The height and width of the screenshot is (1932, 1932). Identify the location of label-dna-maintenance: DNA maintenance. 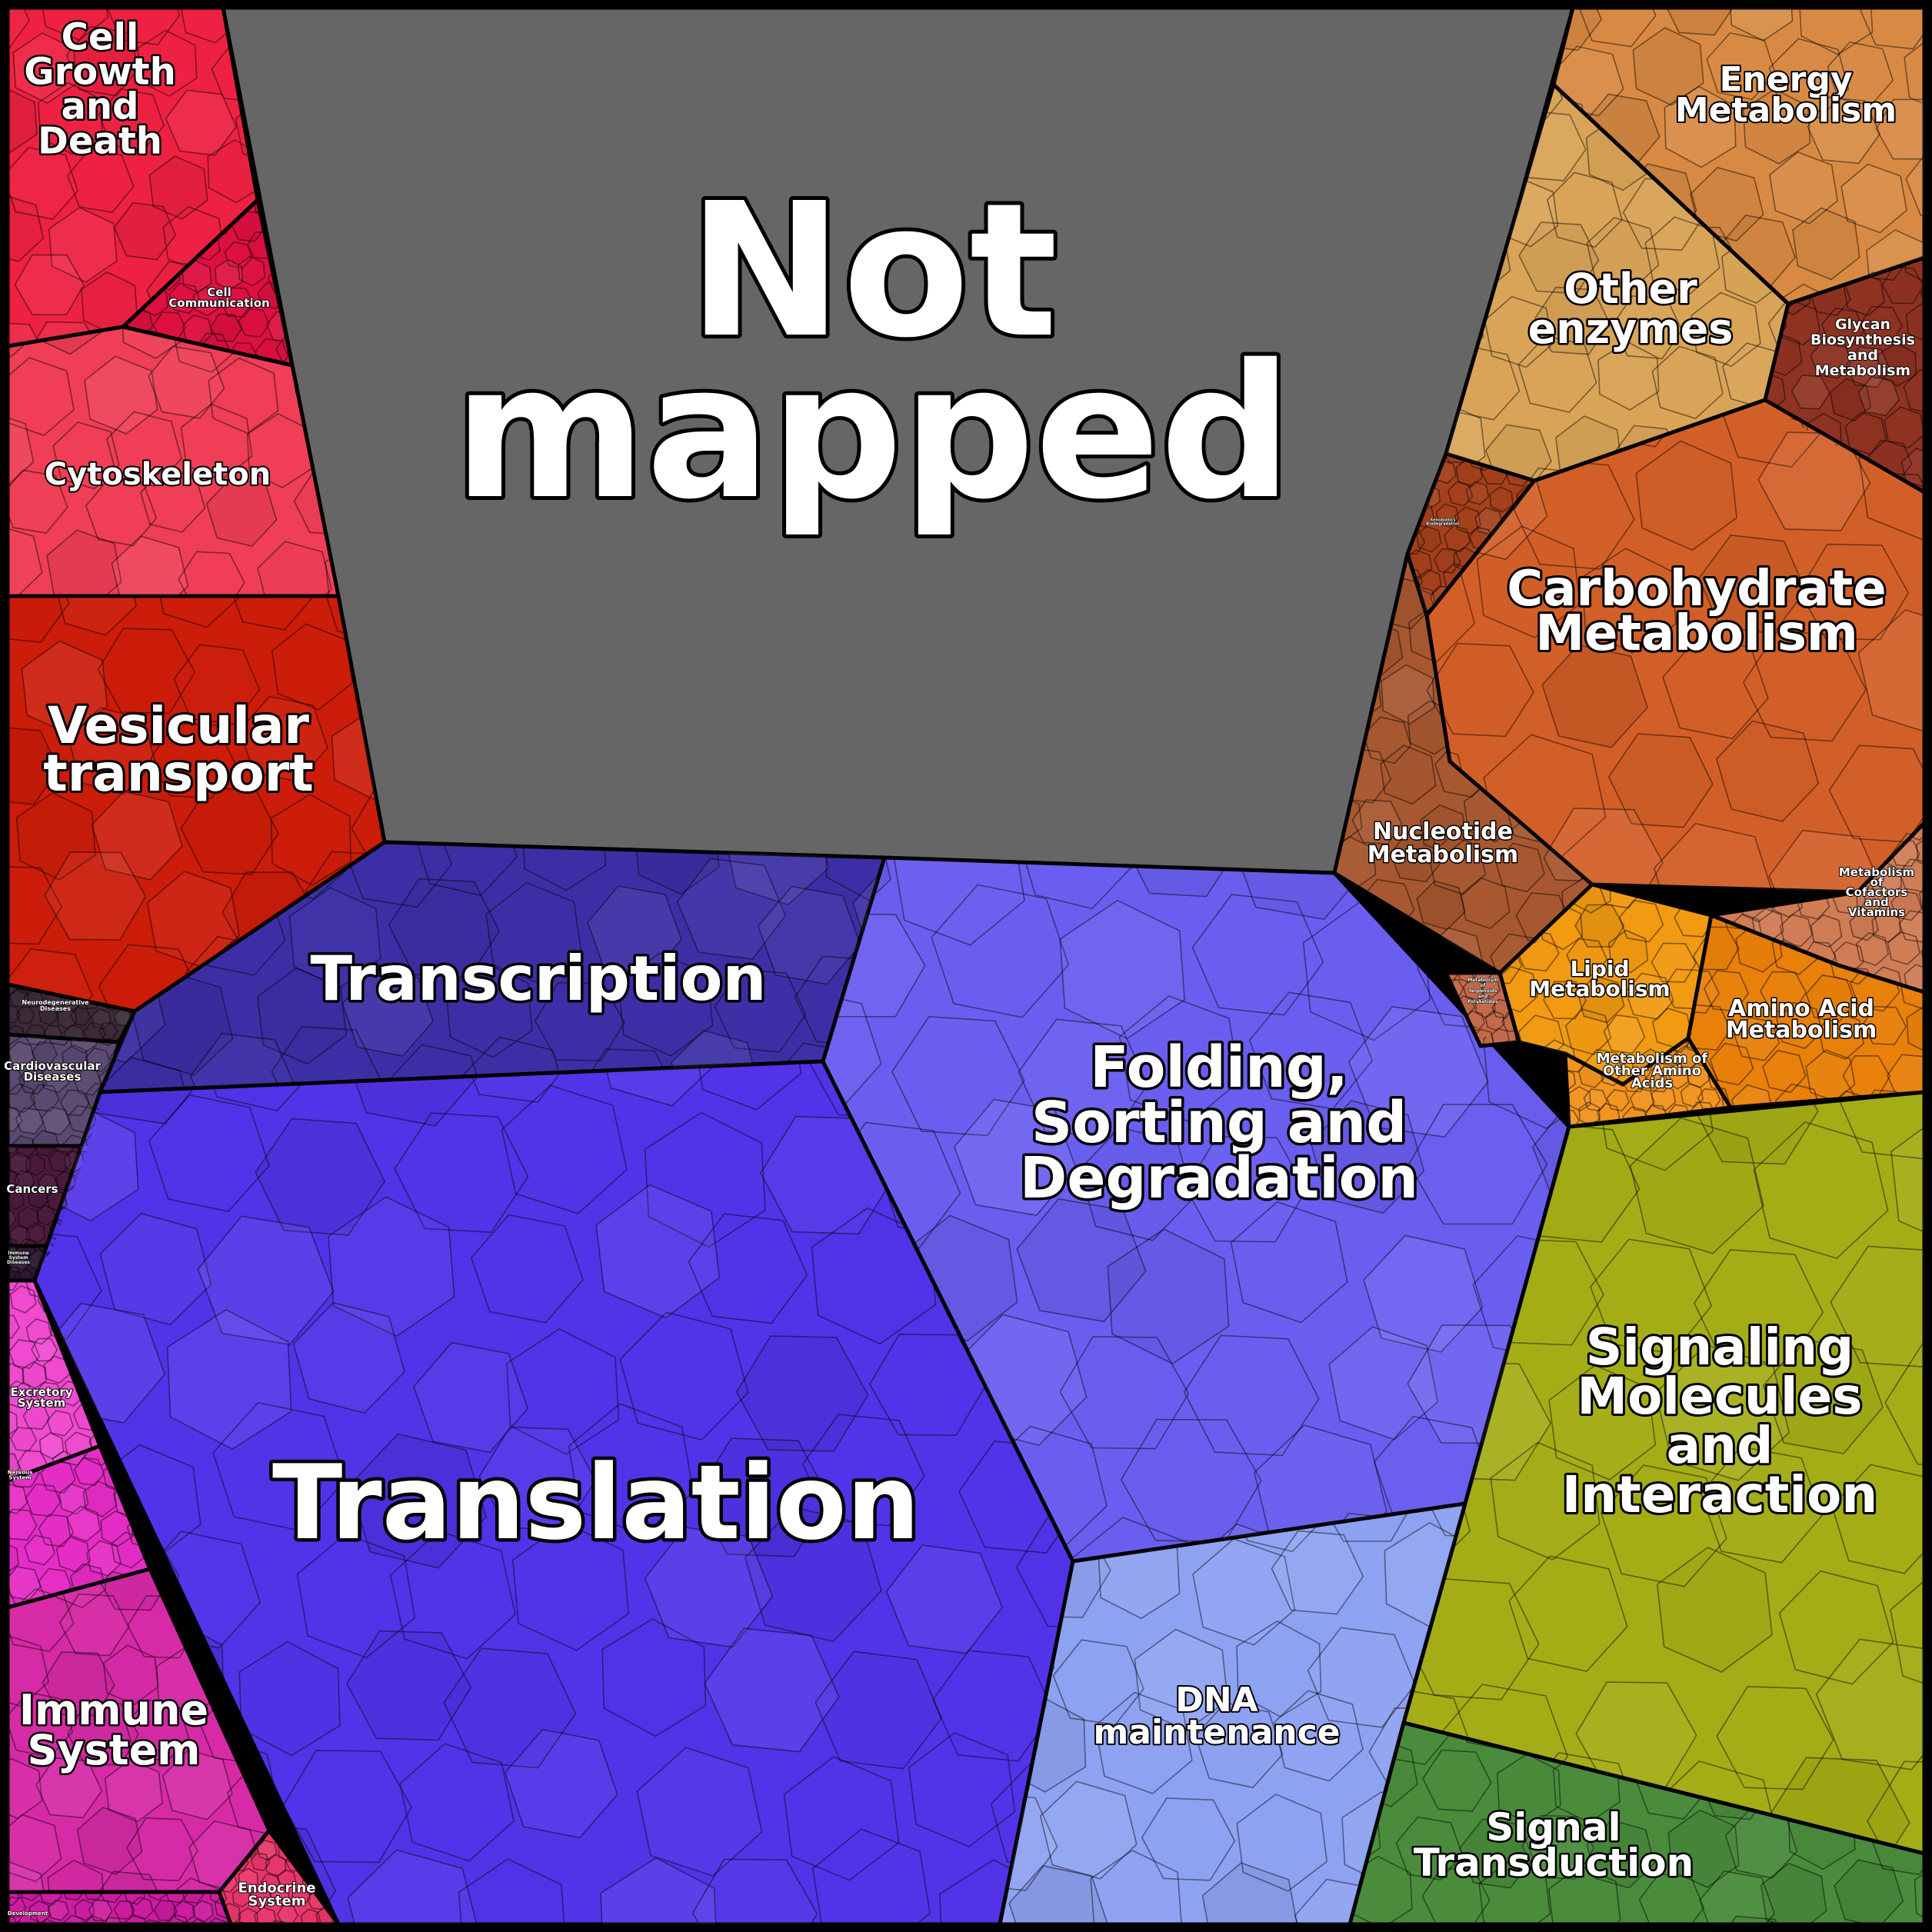
(1216, 1716).